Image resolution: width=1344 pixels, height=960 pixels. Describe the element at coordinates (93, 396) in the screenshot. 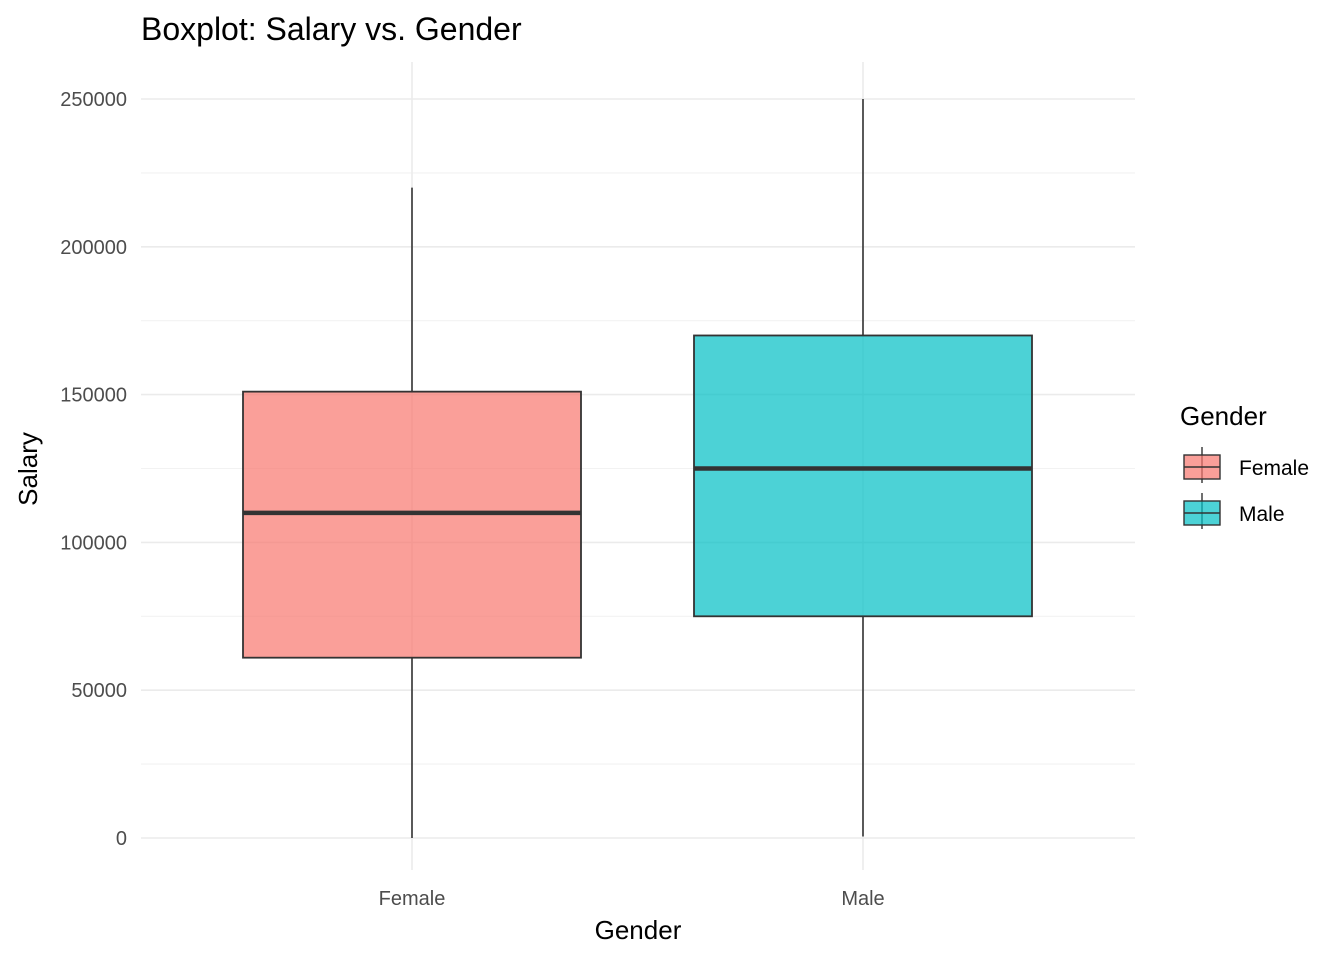

I see `y-tick-label: 150000` at that location.